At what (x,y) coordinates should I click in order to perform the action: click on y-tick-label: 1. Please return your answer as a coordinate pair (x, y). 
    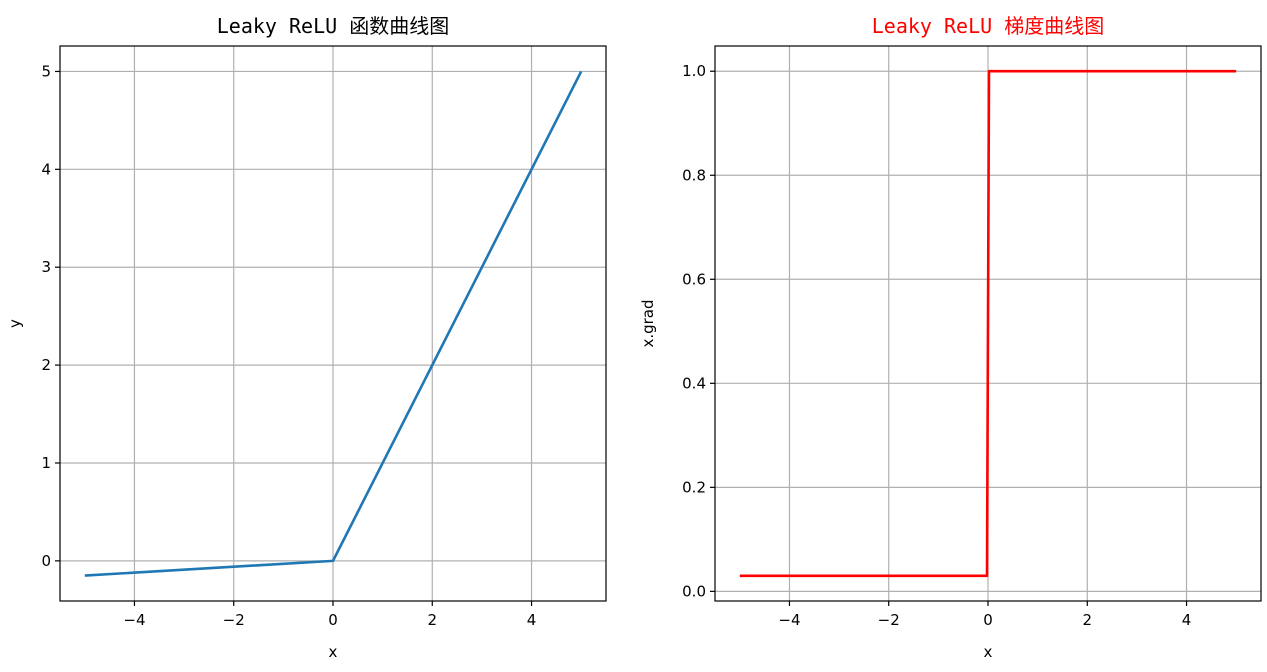
    Looking at the image, I should click on (46, 463).